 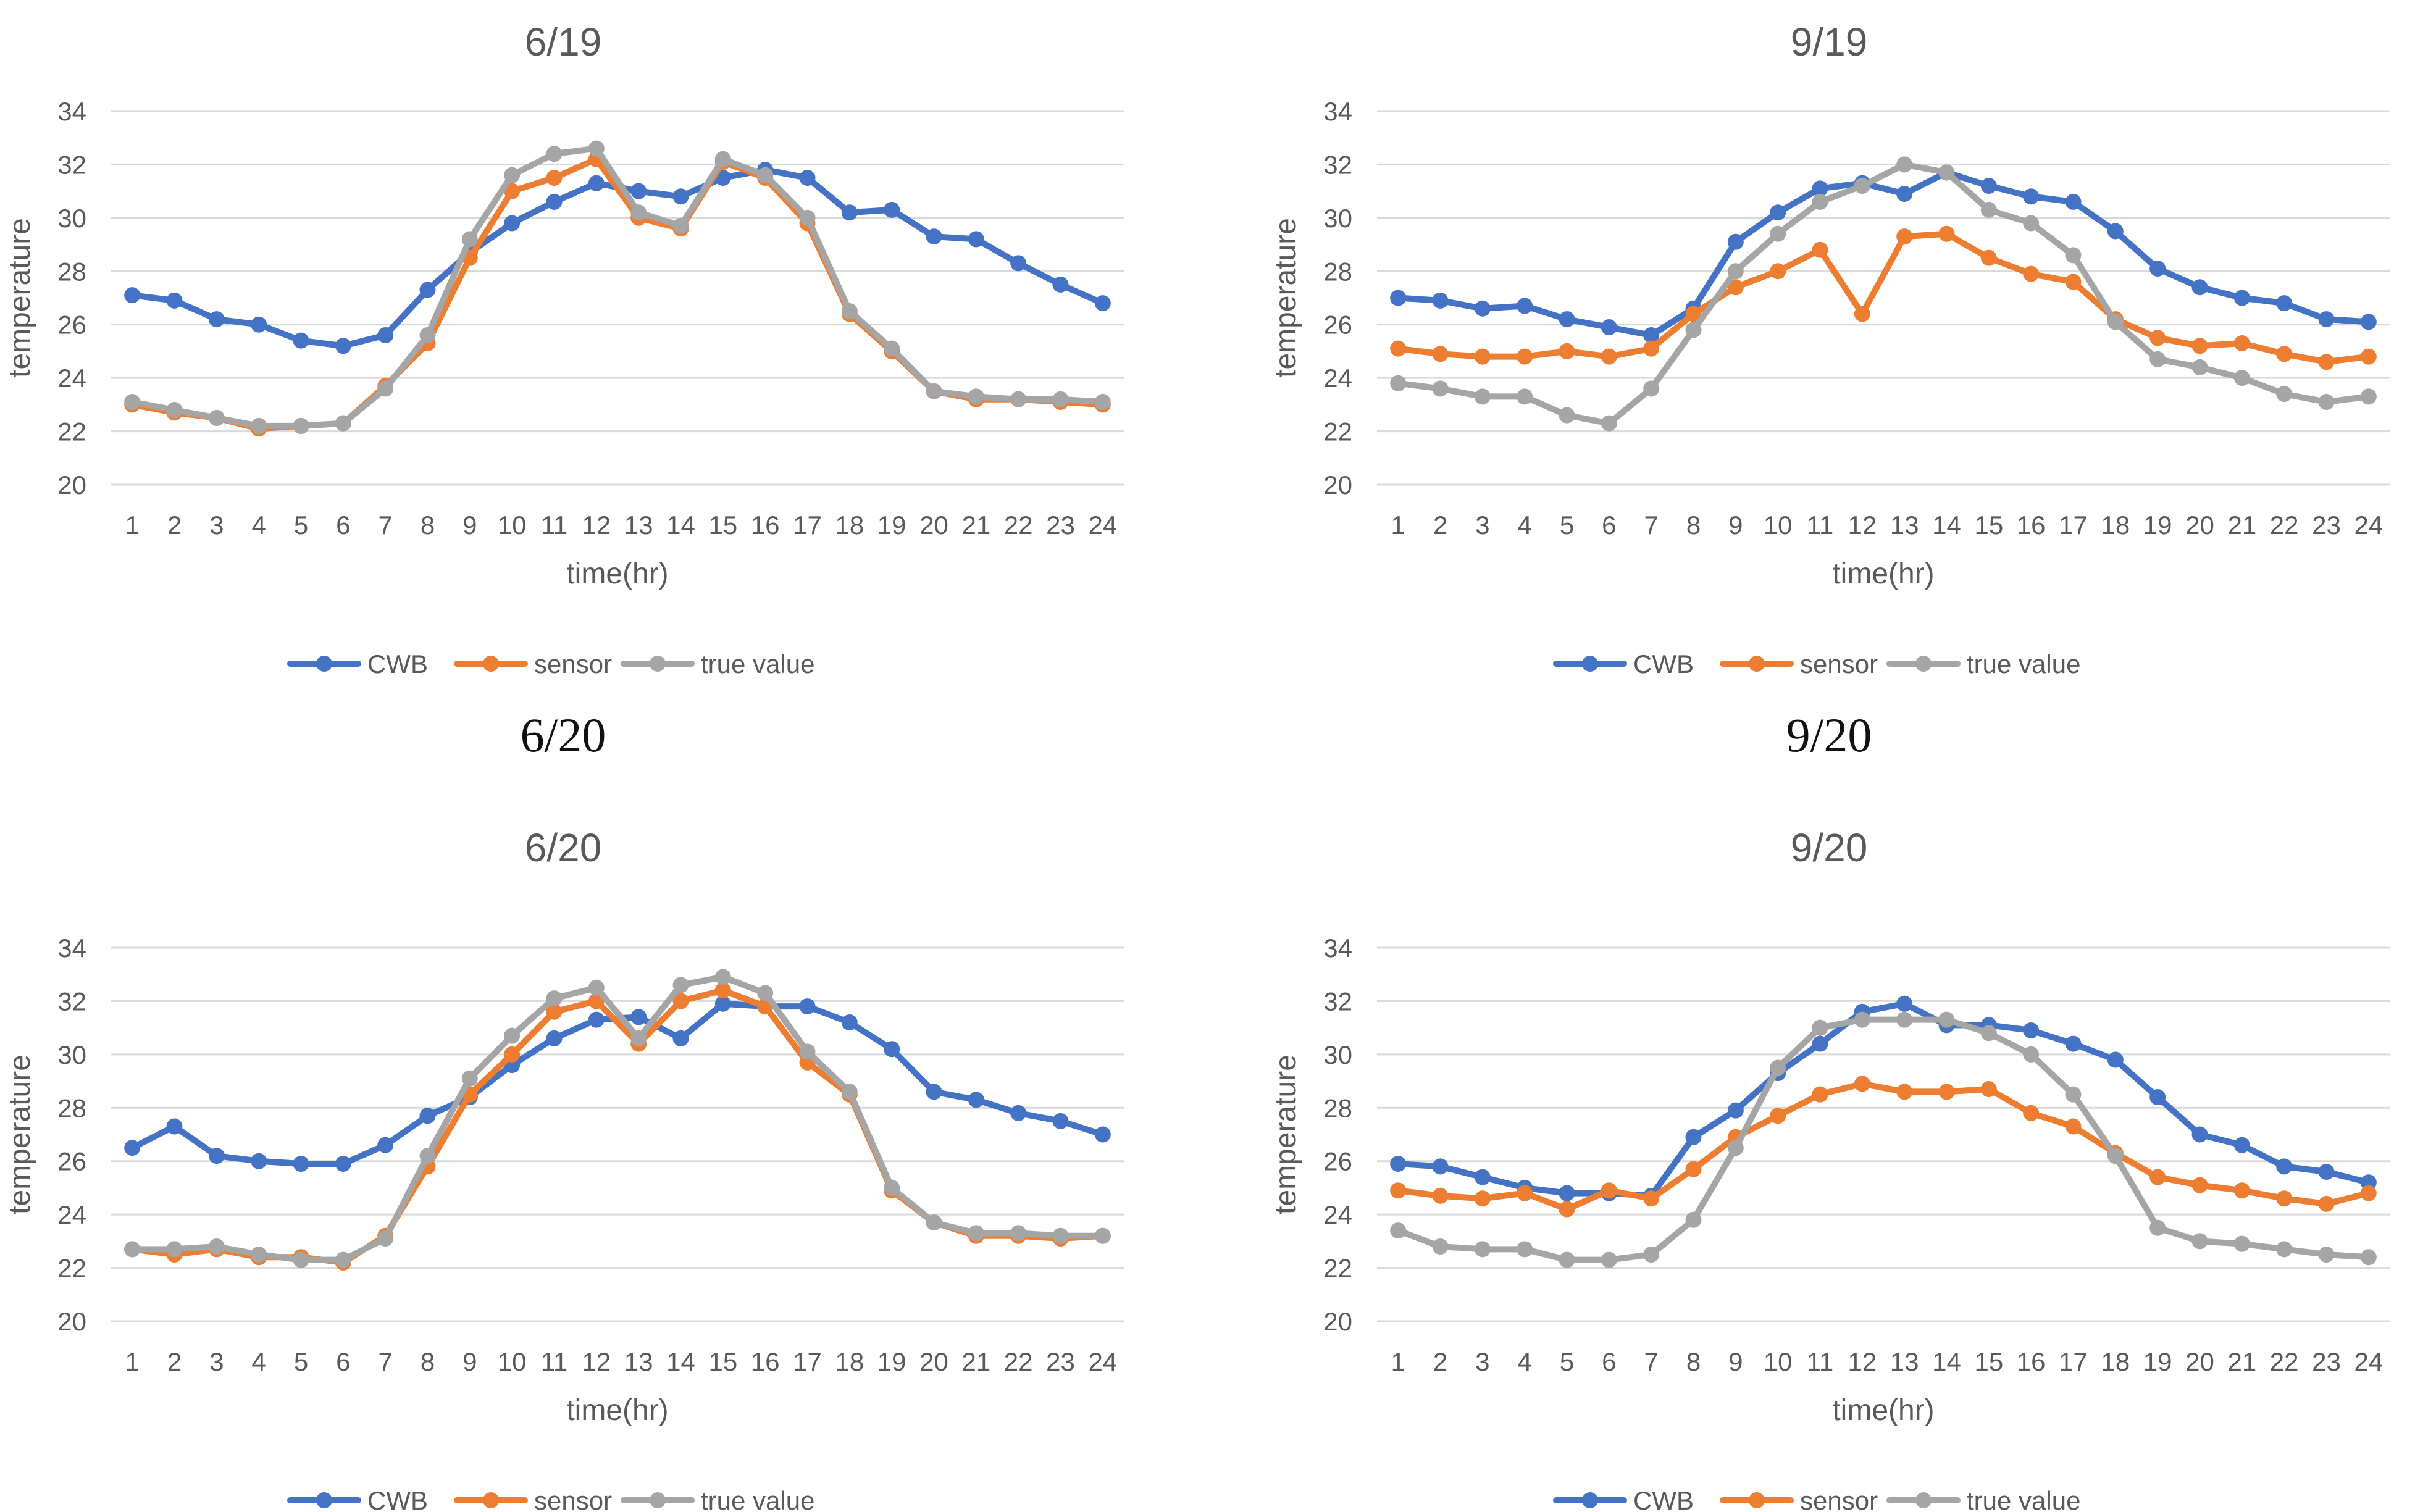 What do you see at coordinates (2032, 1361) in the screenshot?
I see `x-tick-label: 16` at bounding box center [2032, 1361].